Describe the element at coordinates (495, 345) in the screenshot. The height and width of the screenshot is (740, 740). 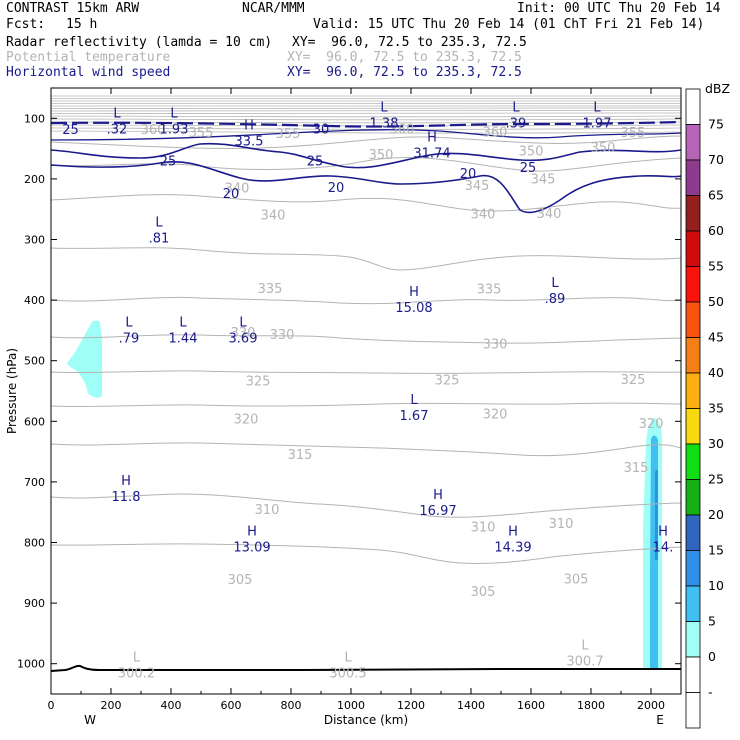
I see `theta-contour-label: 330` at that location.